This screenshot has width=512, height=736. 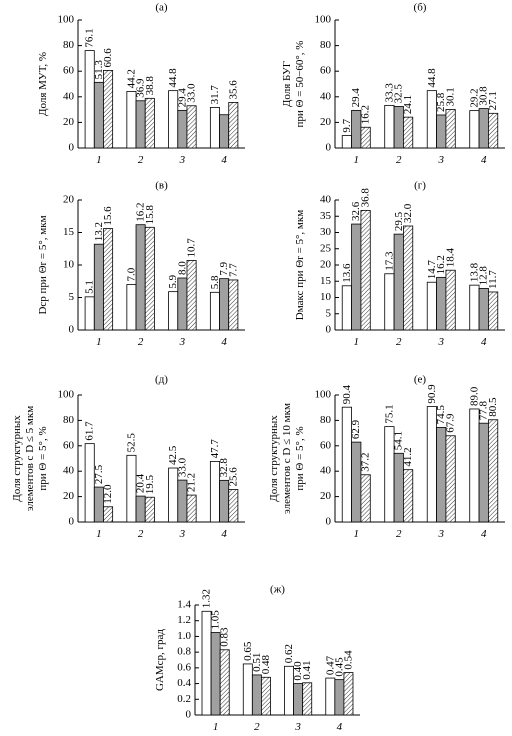 What do you see at coordinates (493, 407) in the screenshot?
I see `value-label: 80.5` at bounding box center [493, 407].